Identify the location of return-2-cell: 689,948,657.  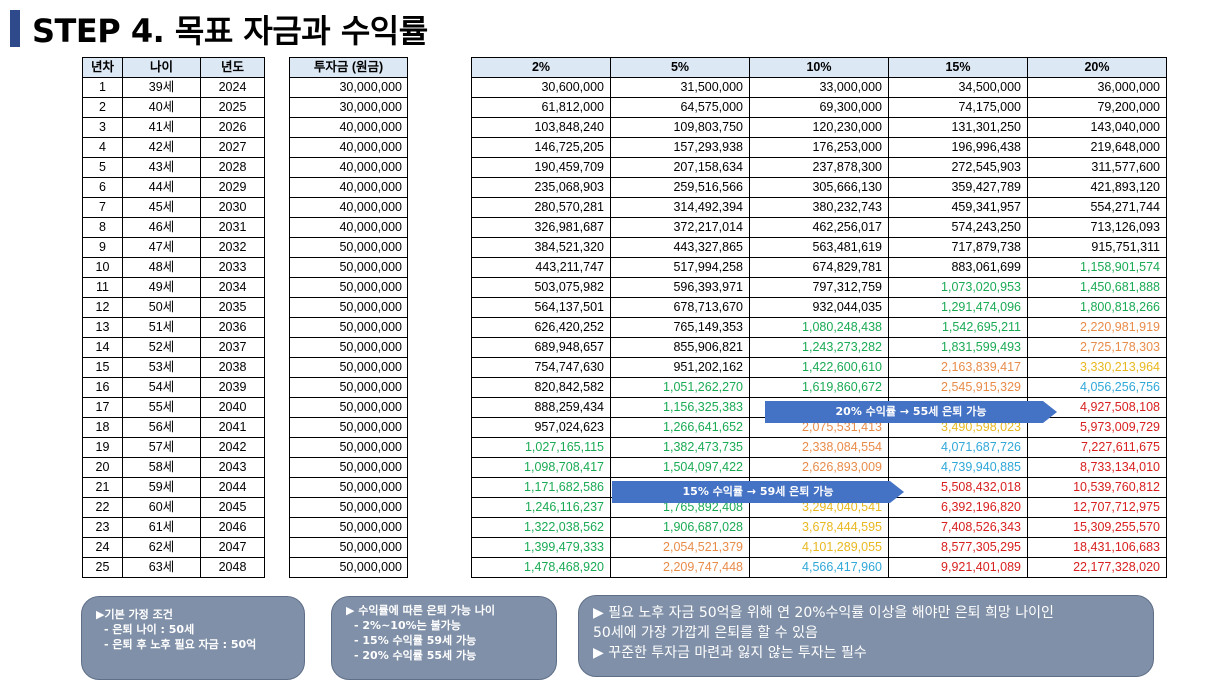
(541, 347).